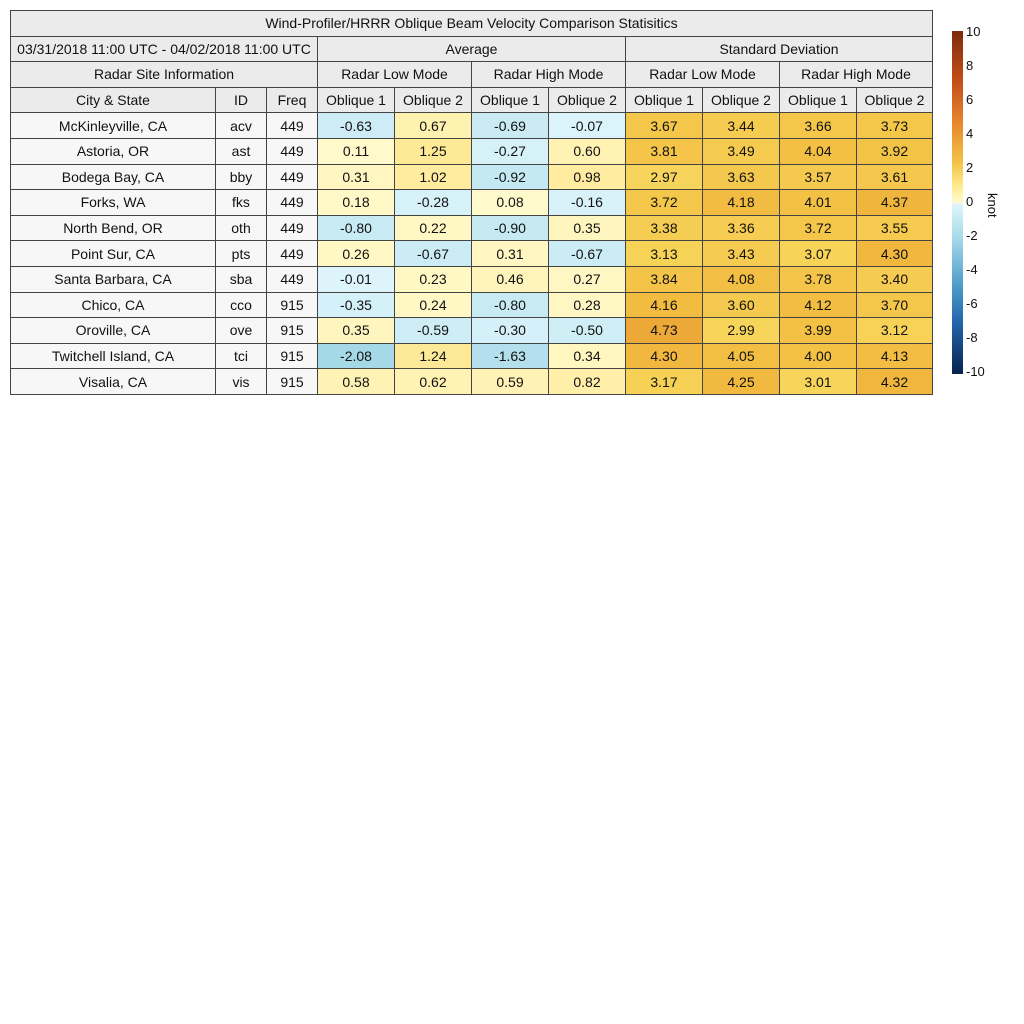 The image size is (1024, 1024). Describe the element at coordinates (741, 177) in the screenshot. I see `std-cell: 3.63` at that location.